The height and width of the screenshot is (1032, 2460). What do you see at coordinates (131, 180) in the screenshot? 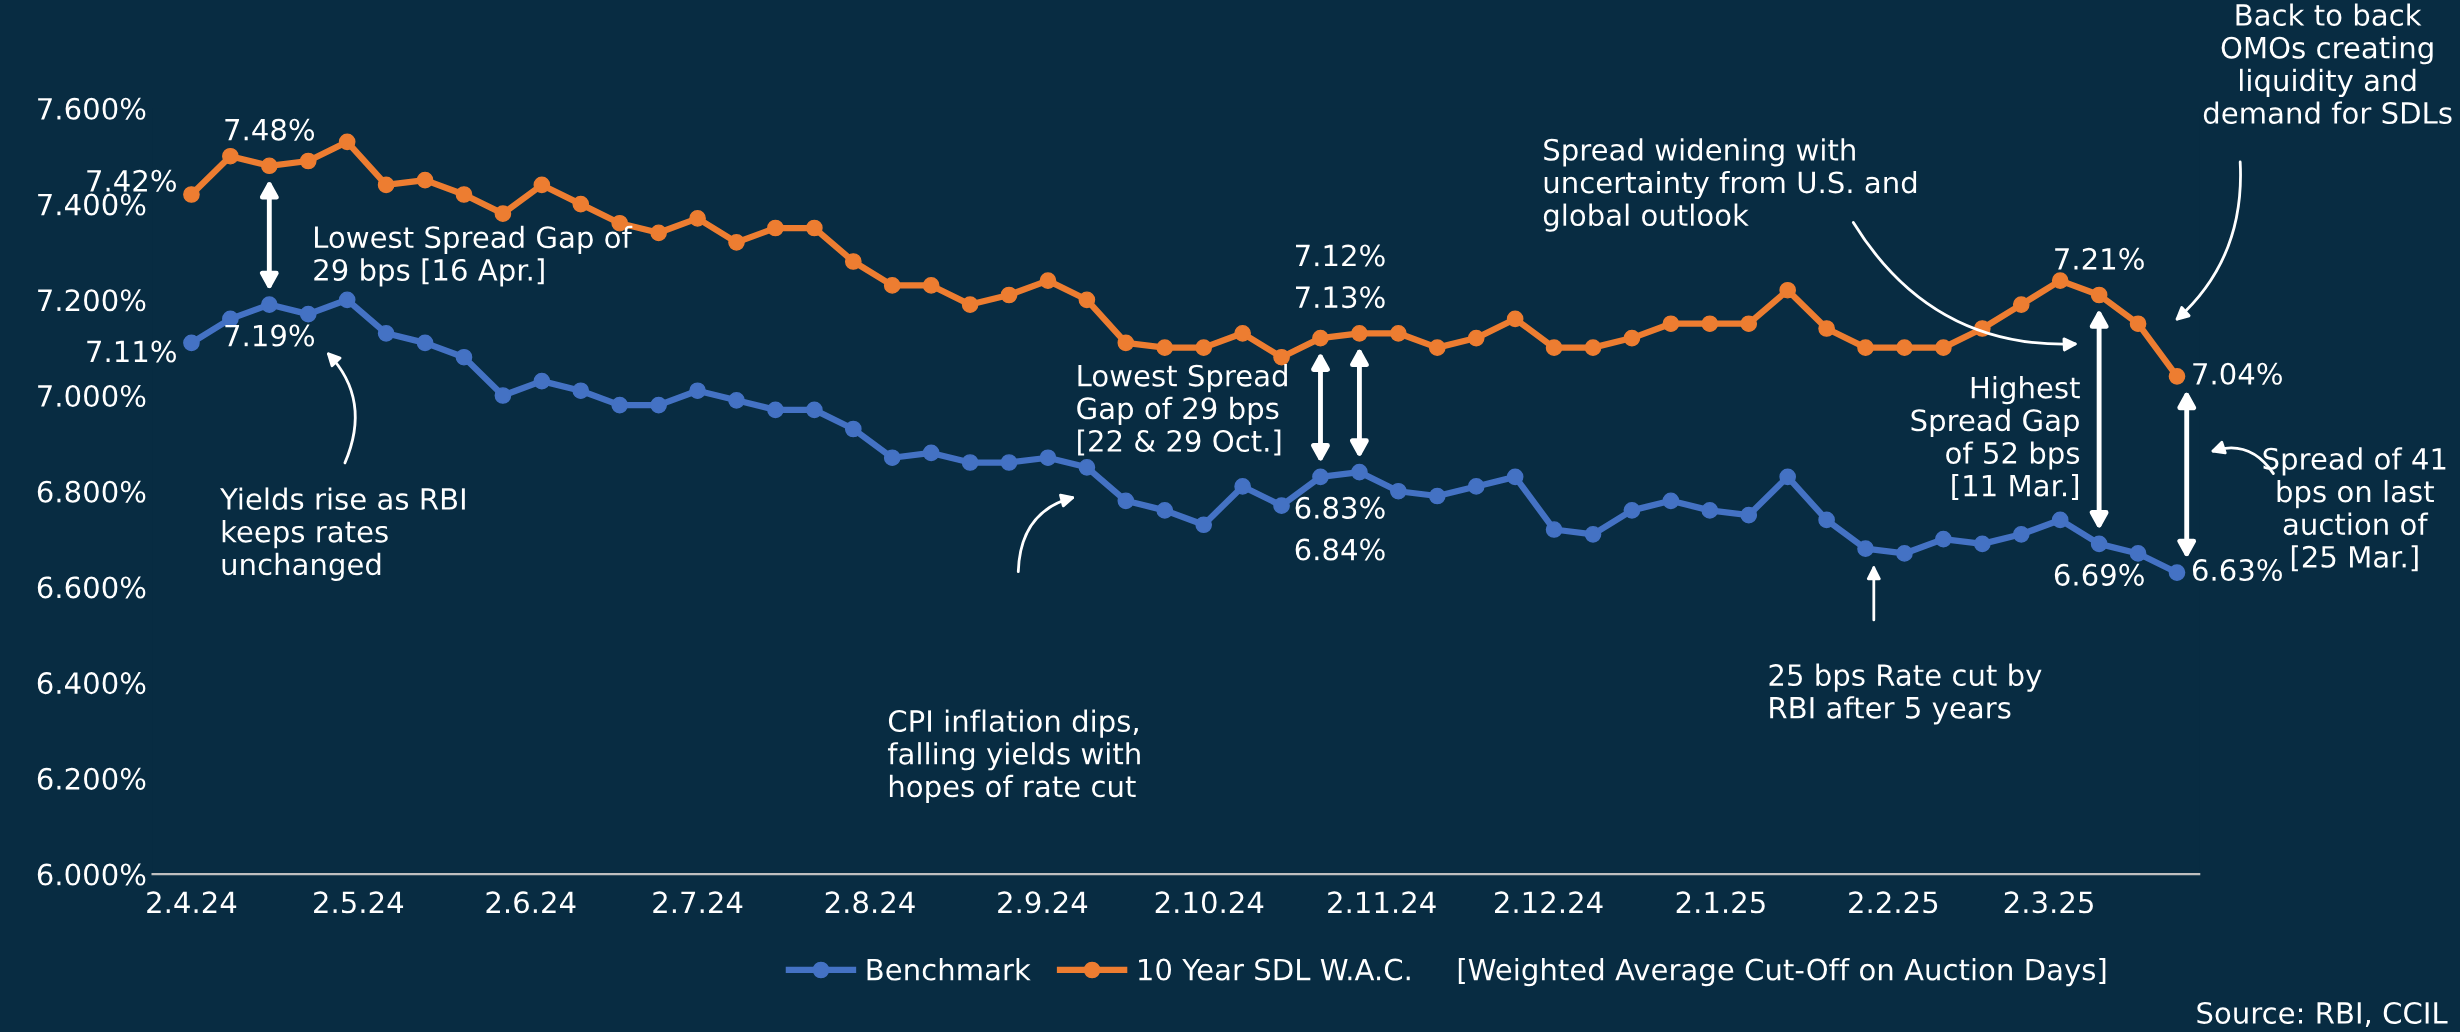
I see `data-label: 7.42%` at bounding box center [131, 180].